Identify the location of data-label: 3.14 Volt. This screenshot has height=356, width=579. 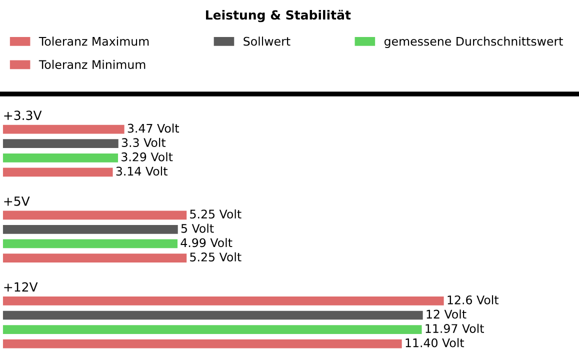
(142, 171).